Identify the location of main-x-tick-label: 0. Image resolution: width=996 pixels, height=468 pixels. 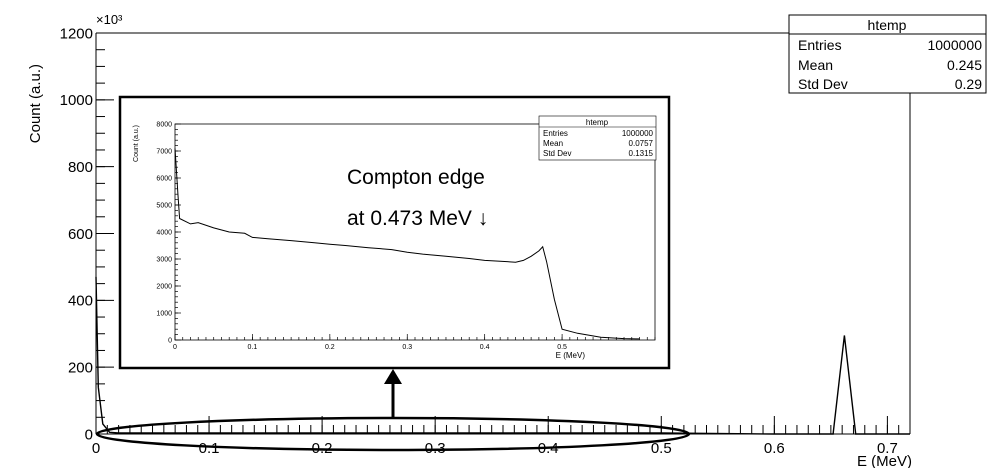
(96, 448).